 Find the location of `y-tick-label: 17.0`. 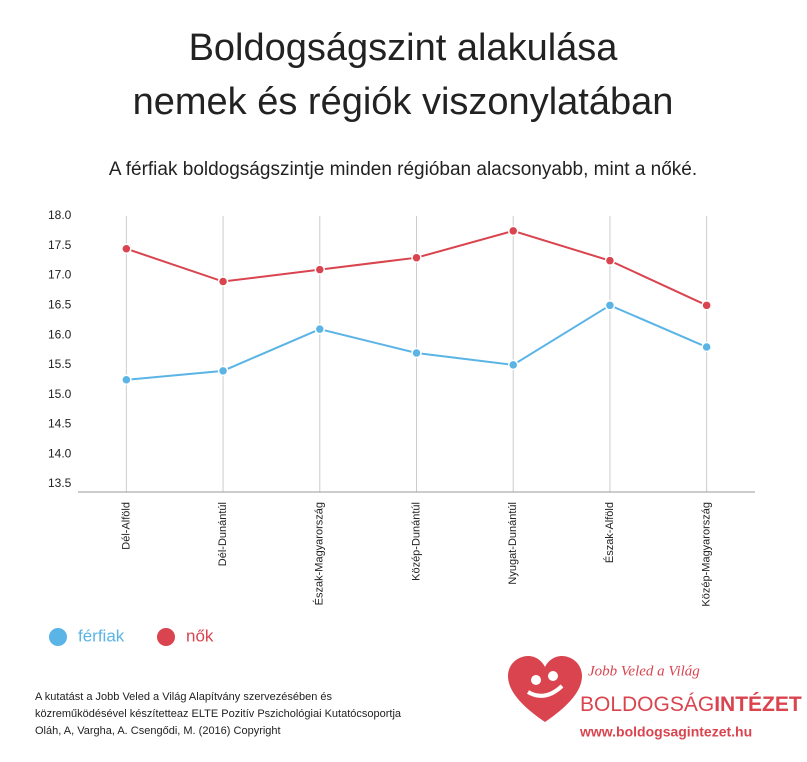

y-tick-label: 17.0 is located at coordinates (60, 275).